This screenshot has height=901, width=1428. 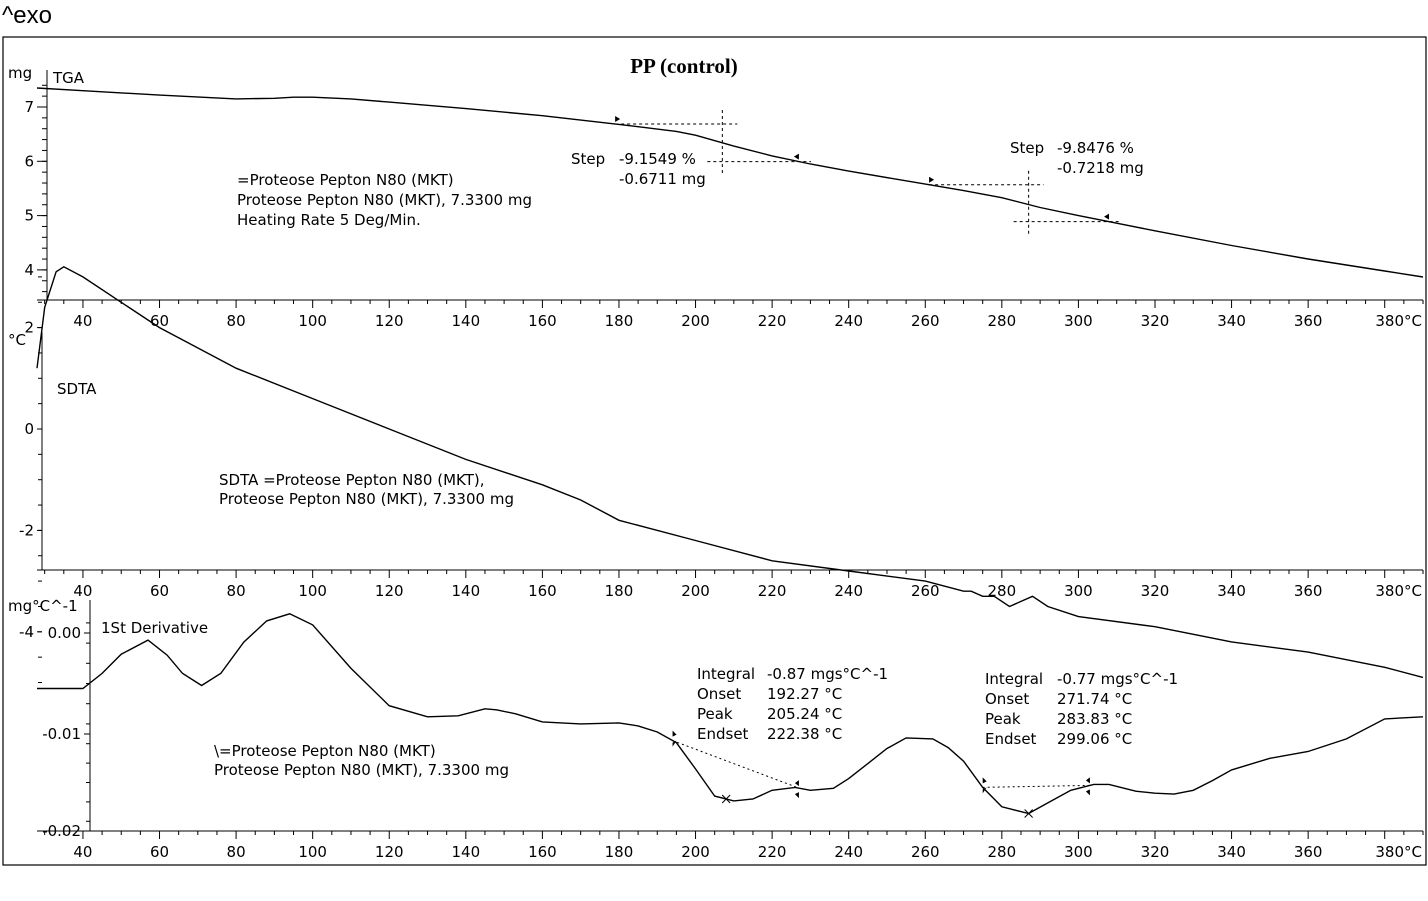 What do you see at coordinates (804, 714) in the screenshot?
I see `peak-result-value: 205.24 °C` at bounding box center [804, 714].